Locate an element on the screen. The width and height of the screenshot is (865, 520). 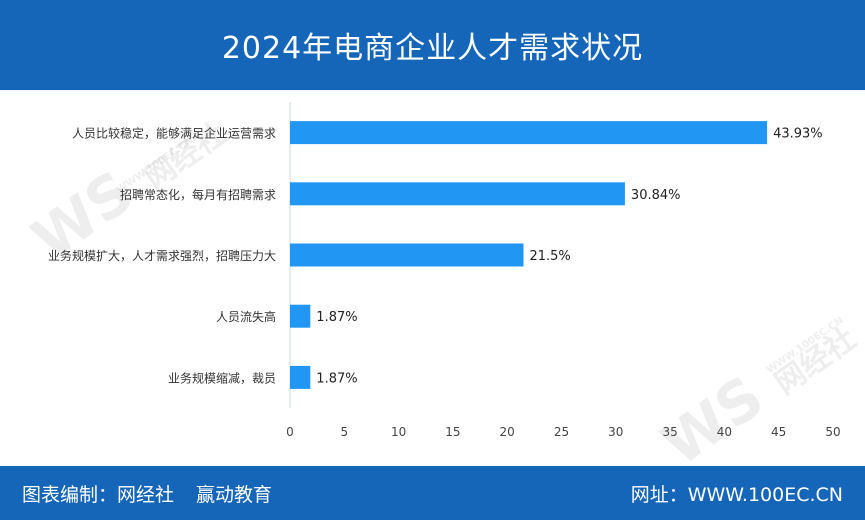
credit-label: 图表编制： is located at coordinates (70, 495).